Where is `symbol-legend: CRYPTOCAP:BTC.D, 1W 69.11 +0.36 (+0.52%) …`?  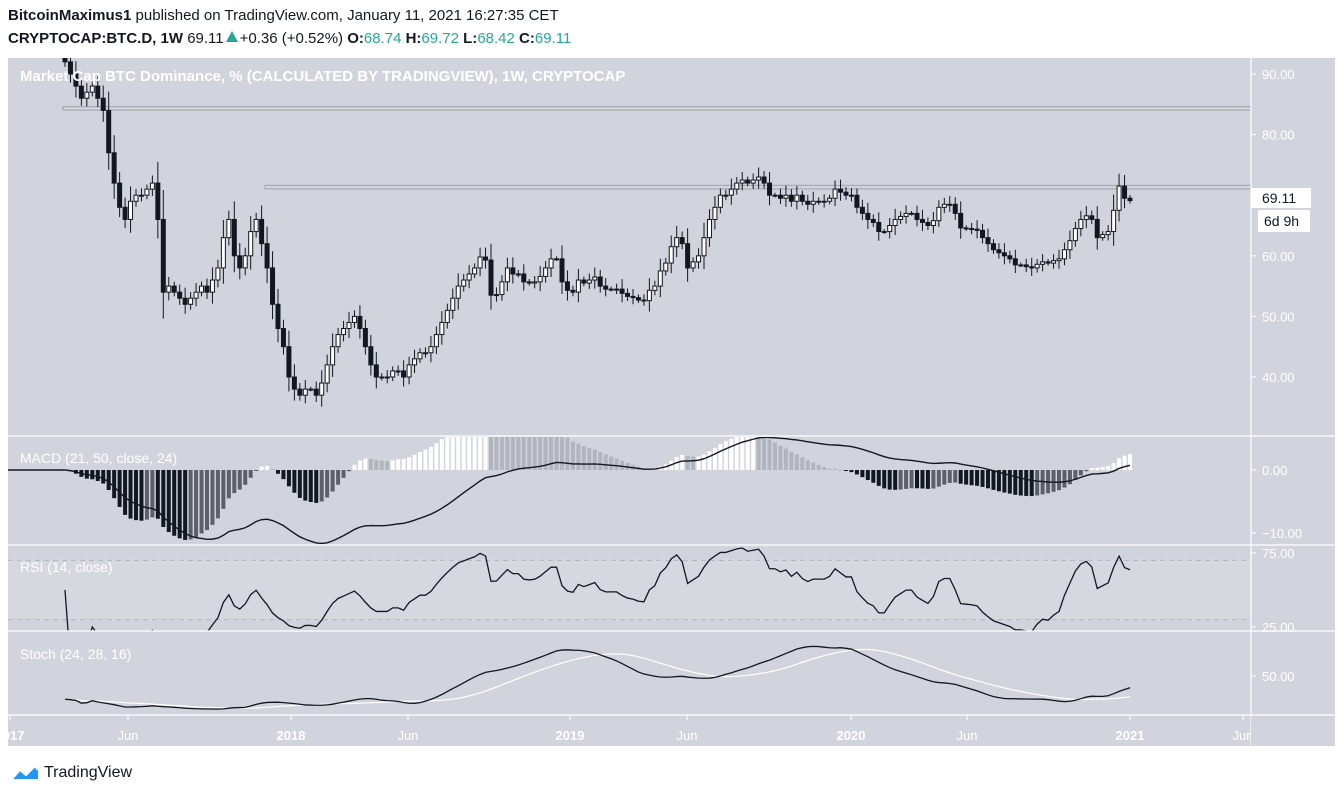 symbol-legend: CRYPTOCAP:BTC.D, 1W 69.11 +0.36 (+0.52%) … is located at coordinates (289, 38).